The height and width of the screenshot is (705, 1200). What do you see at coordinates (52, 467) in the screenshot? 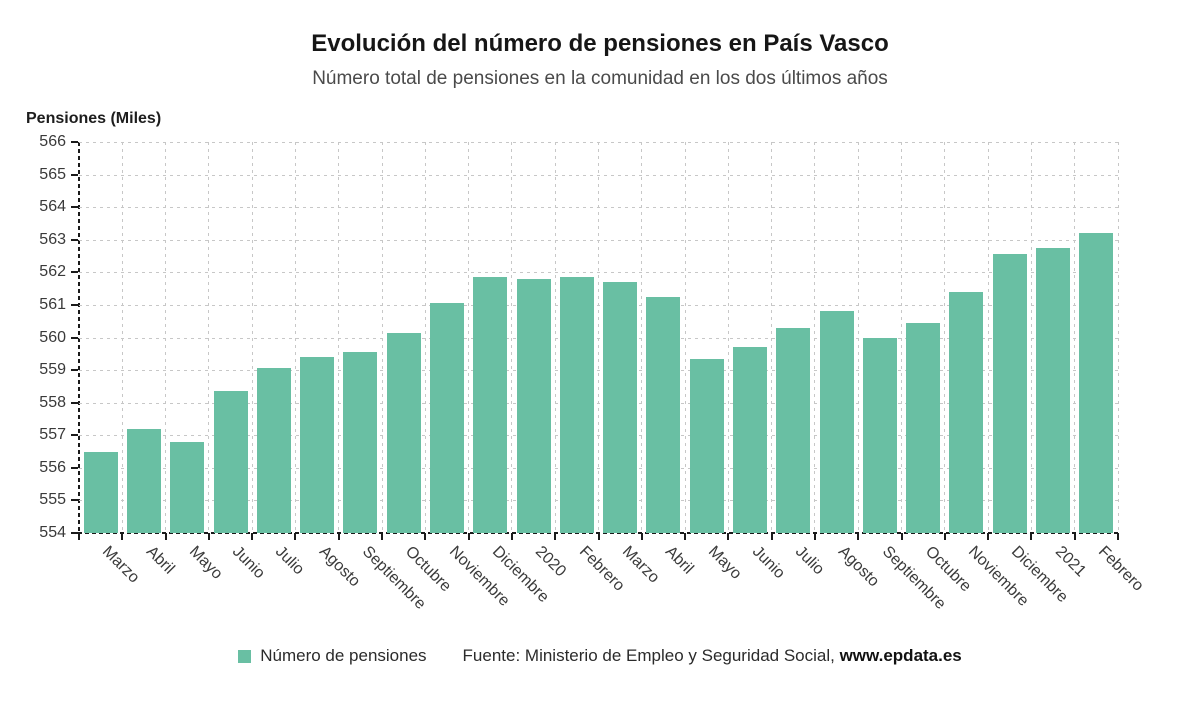
I see `y-tick-label: 556` at bounding box center [52, 467].